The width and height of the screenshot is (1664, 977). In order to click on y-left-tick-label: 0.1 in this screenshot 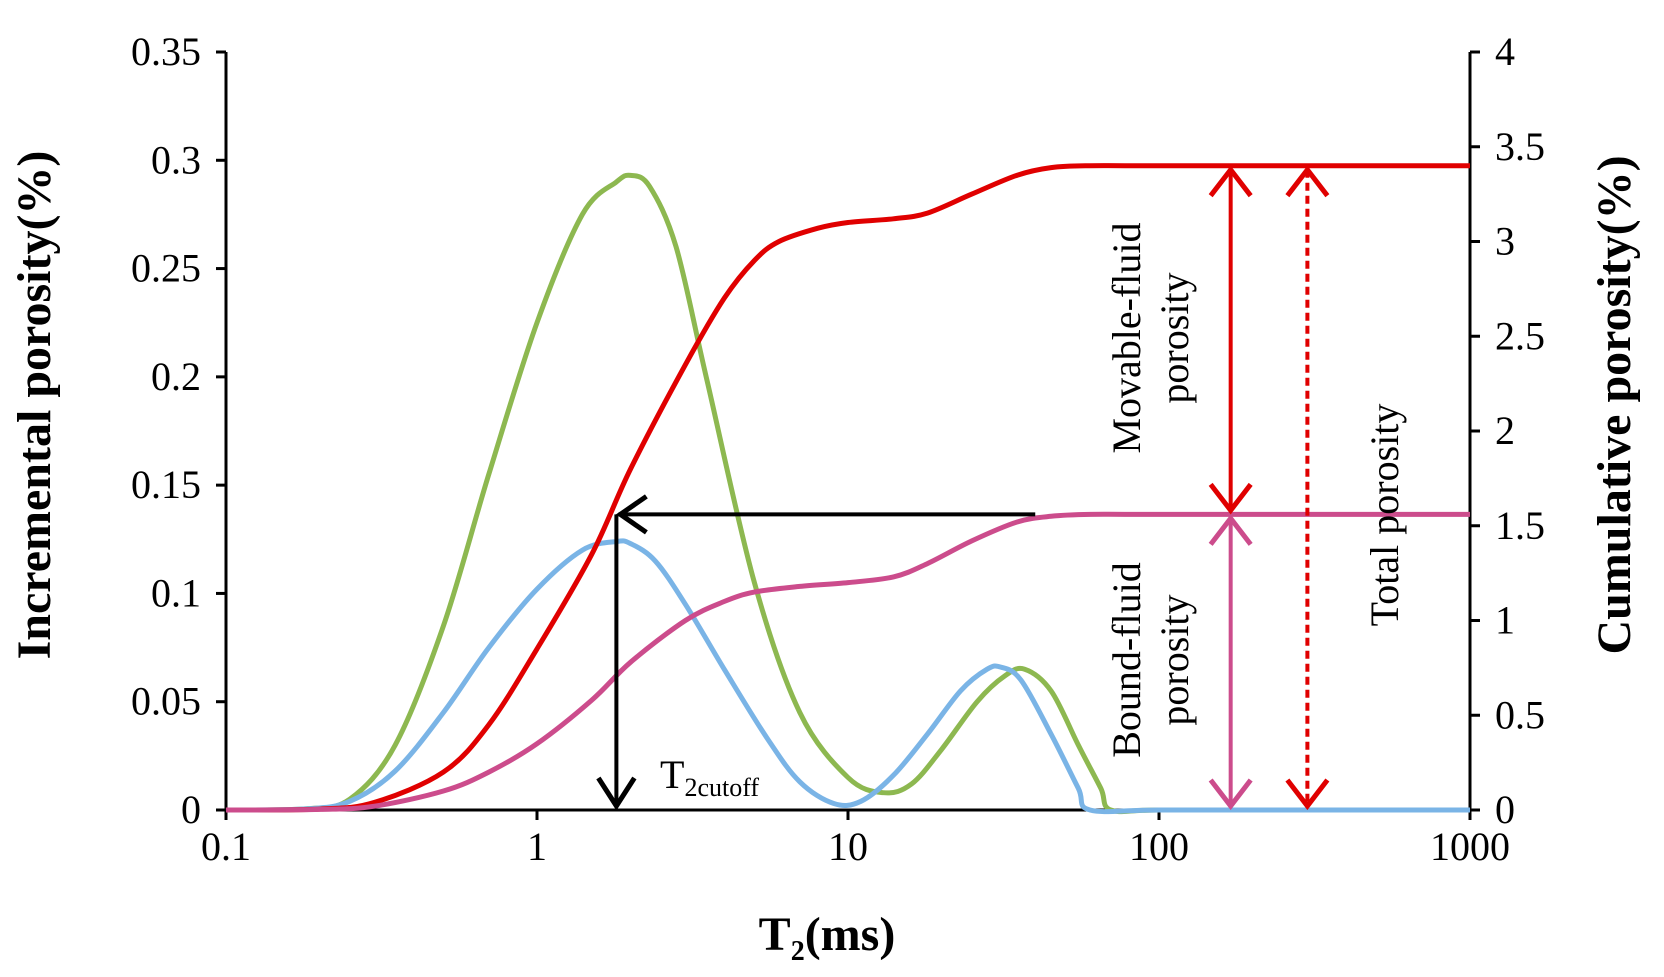, I will do `click(176, 592)`.